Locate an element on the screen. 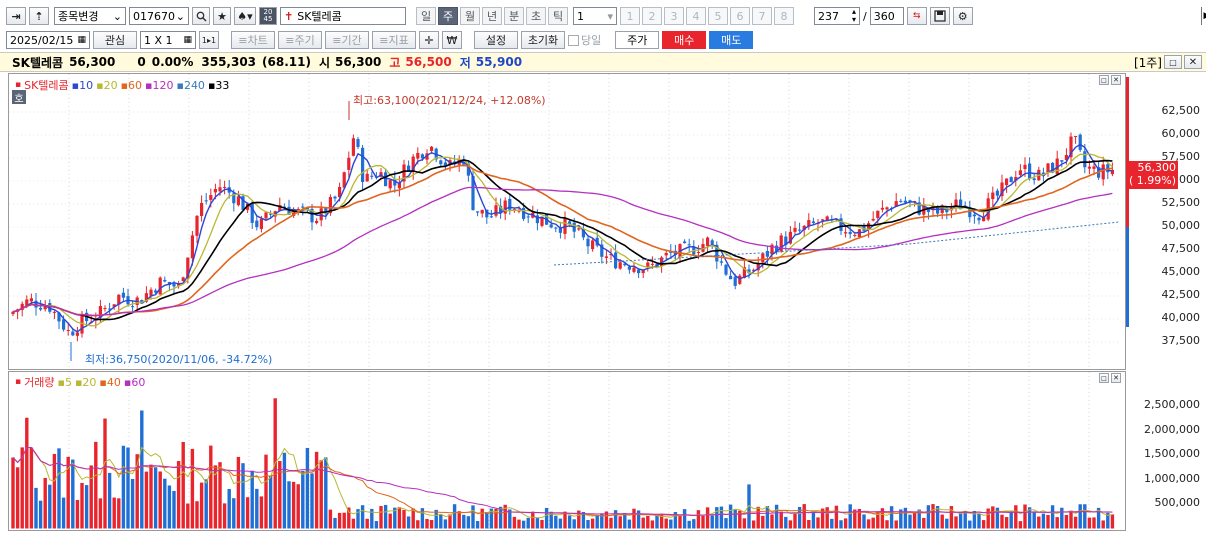 The width and height of the screenshot is (1206, 536). side-badge: 20 45 is located at coordinates (268, 16).